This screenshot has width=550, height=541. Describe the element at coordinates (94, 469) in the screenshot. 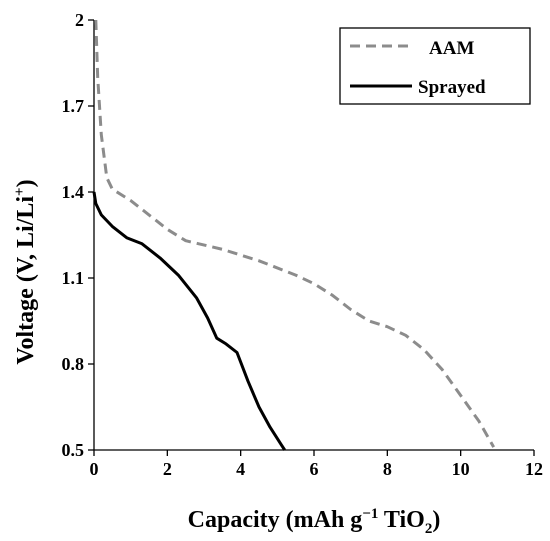

I see `x-tick-label: 0` at that location.